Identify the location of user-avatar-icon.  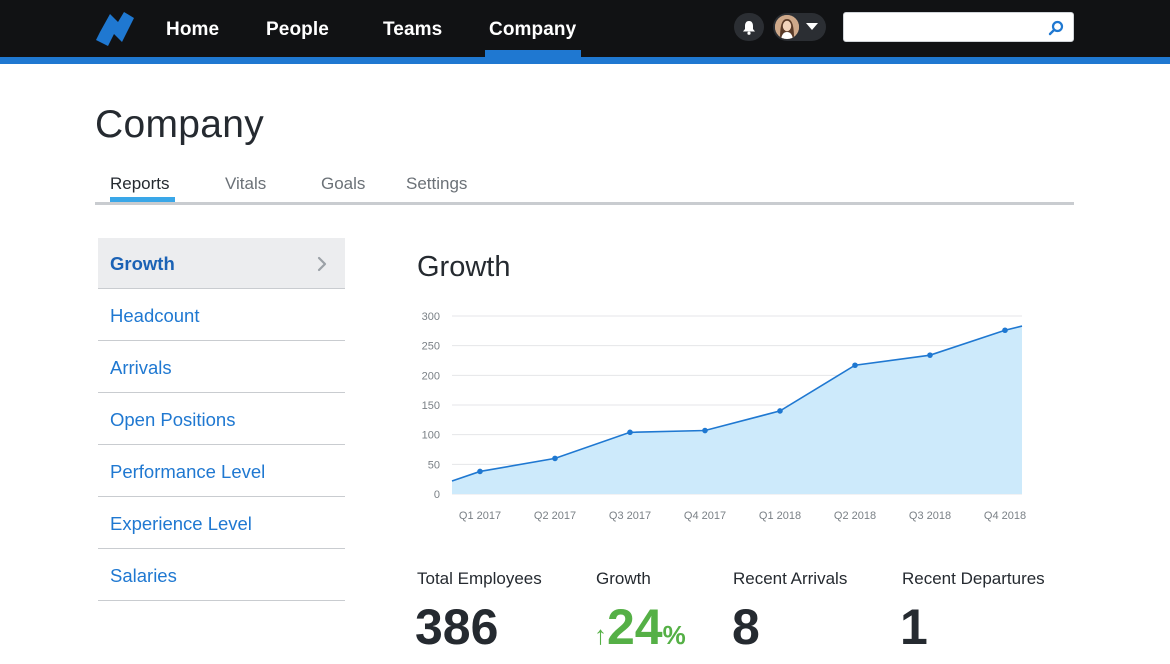
(787, 27).